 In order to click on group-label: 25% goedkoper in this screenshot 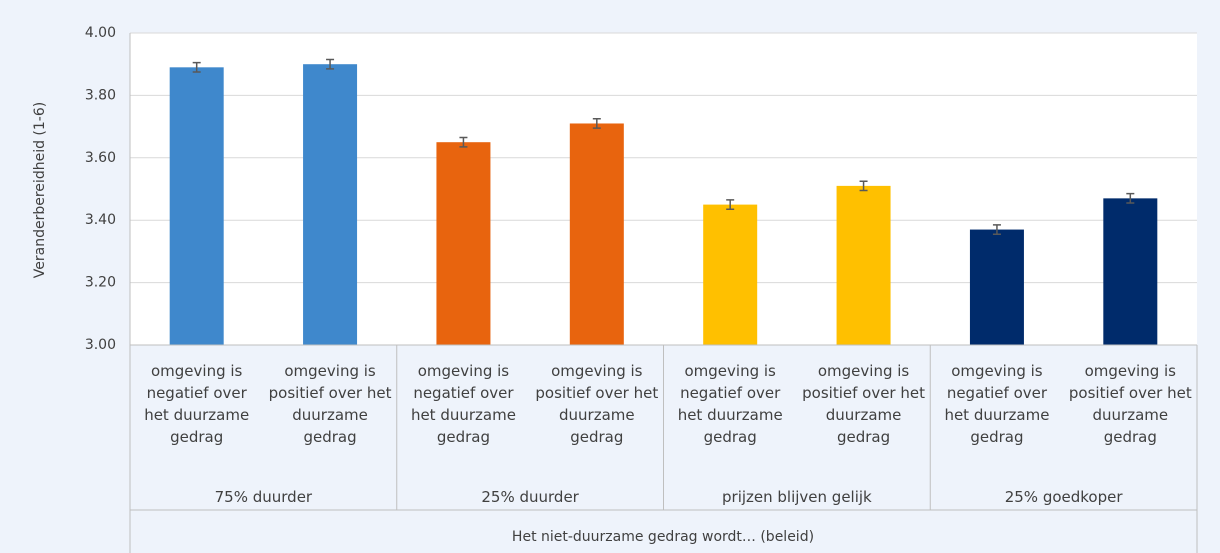, I will do `click(1063, 497)`.